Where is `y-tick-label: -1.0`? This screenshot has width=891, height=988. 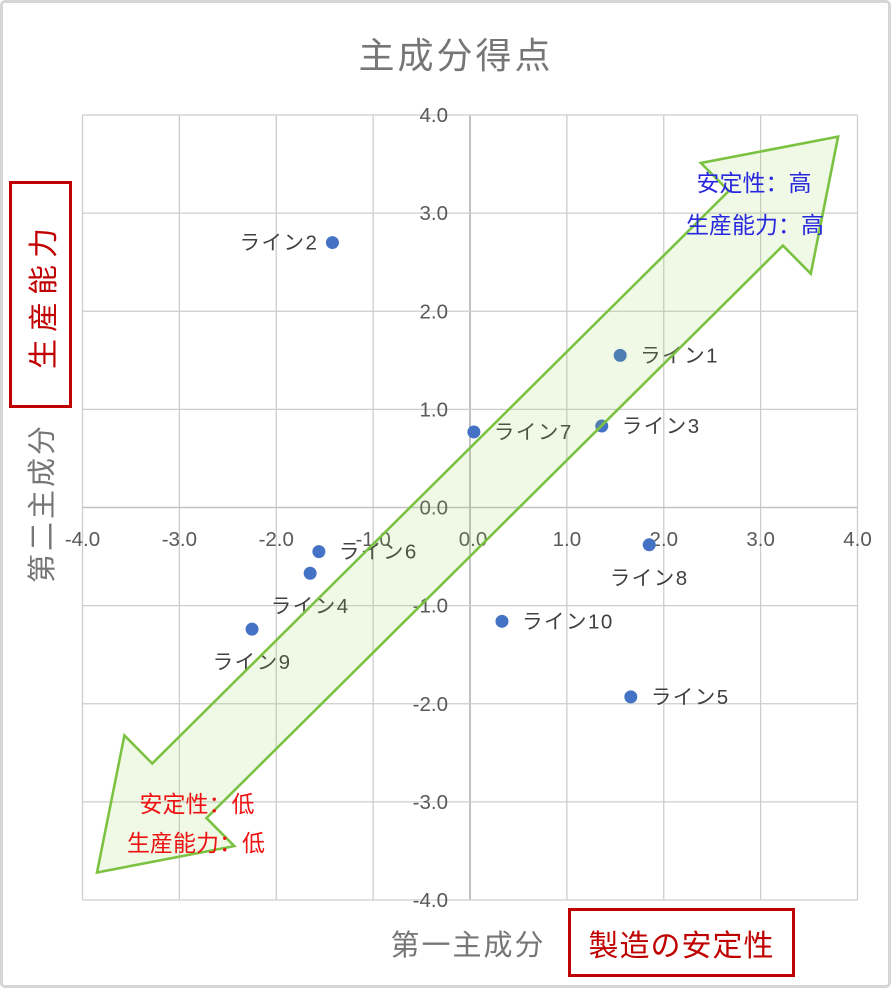
y-tick-label: -1.0 is located at coordinates (430, 606).